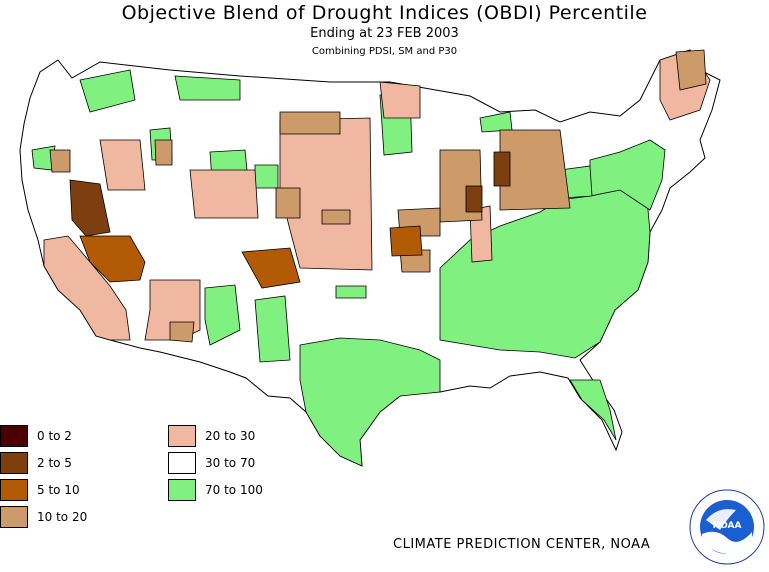 The height and width of the screenshot is (572, 769). I want to click on region-utah-pink, so click(224, 194).